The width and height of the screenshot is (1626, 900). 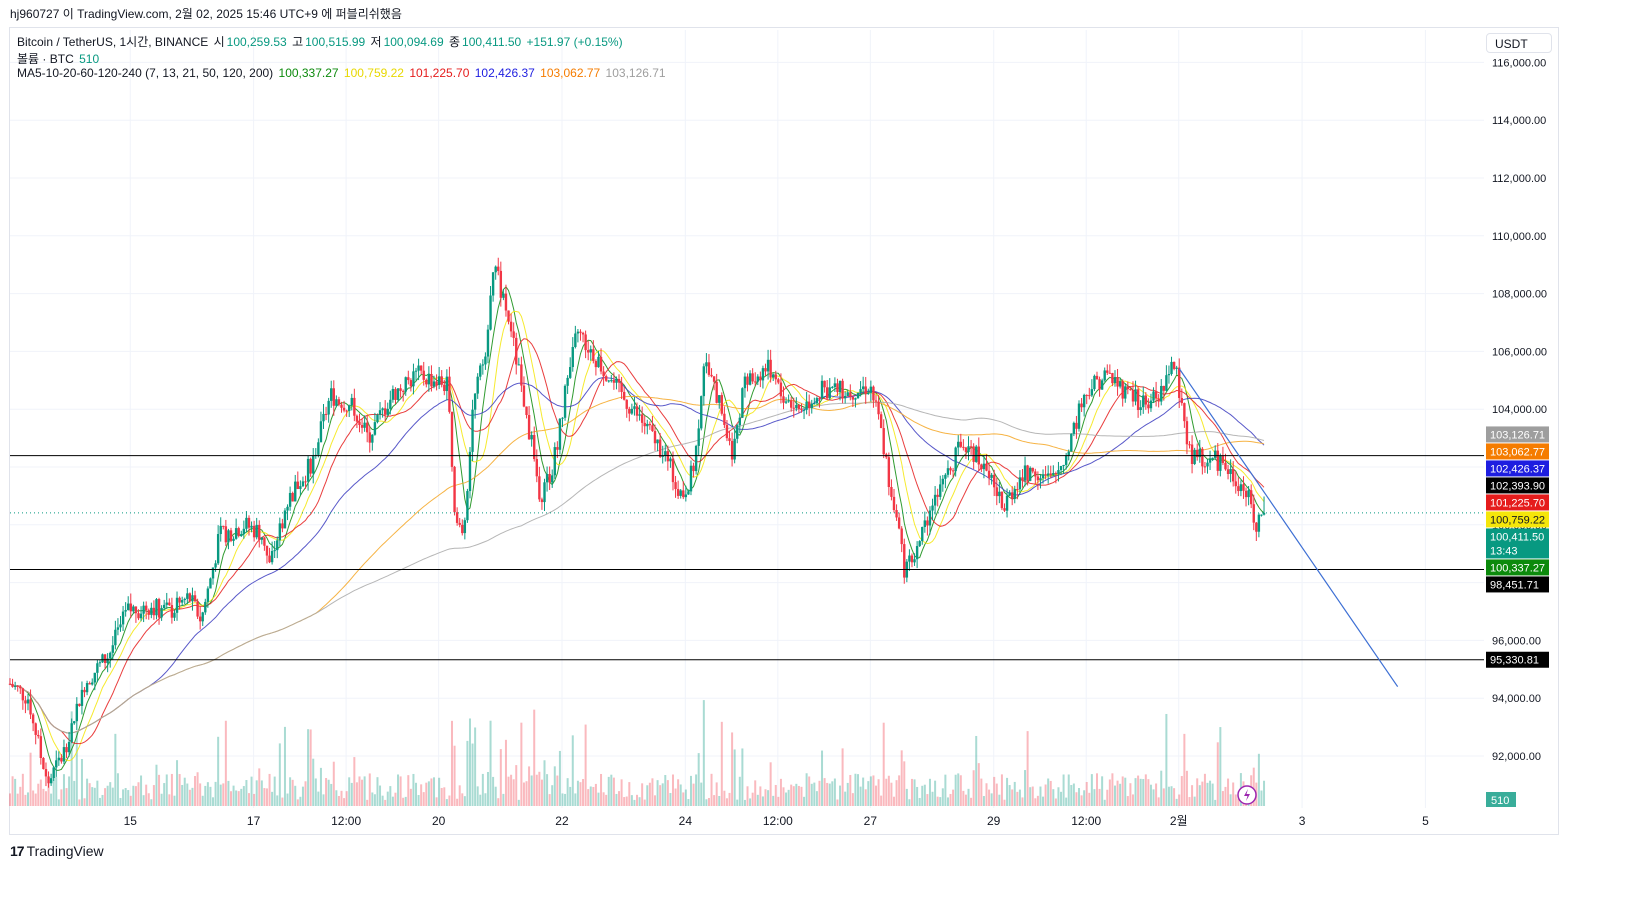 I want to click on lightning-icon, so click(x=1247, y=795).